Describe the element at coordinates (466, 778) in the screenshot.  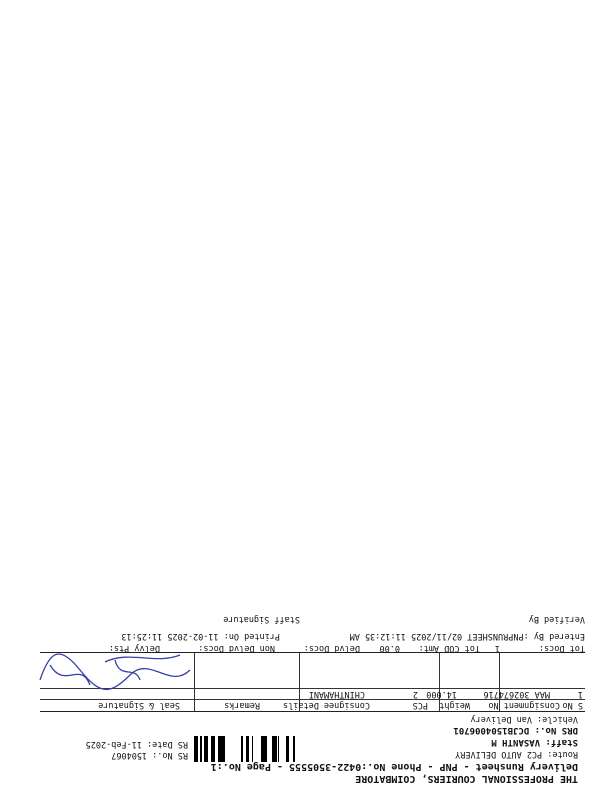
I see `company: THE PROFESSIONAL COURIERS, COIMBATORE` at that location.